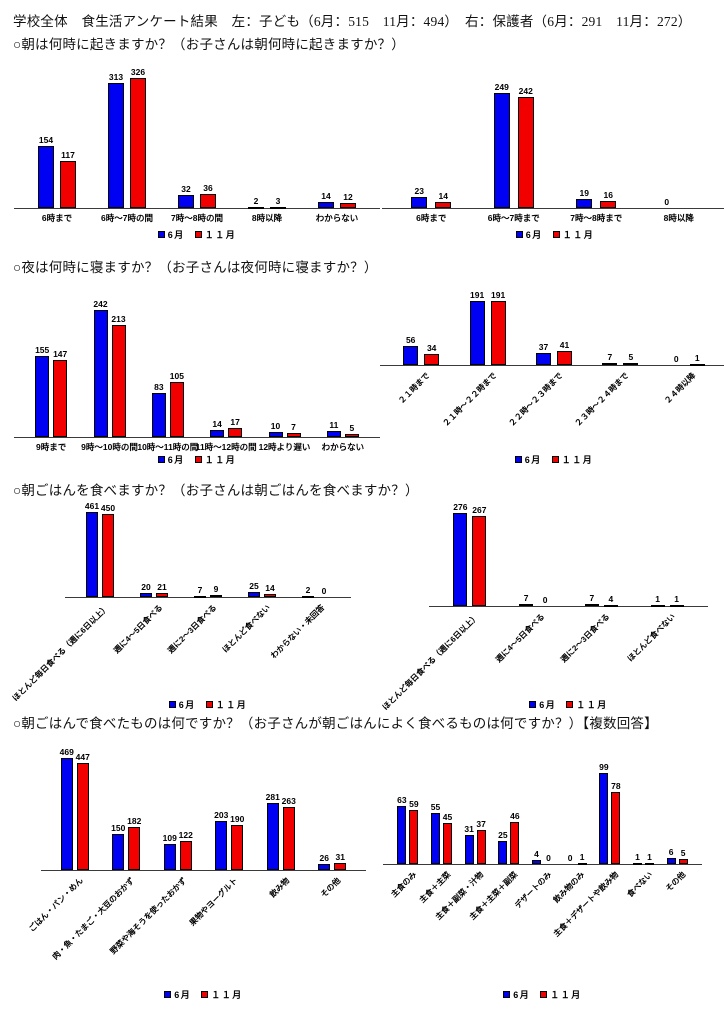 This screenshot has height=1024, width=724. I want to click on june-value-label: 276, so click(460, 506).